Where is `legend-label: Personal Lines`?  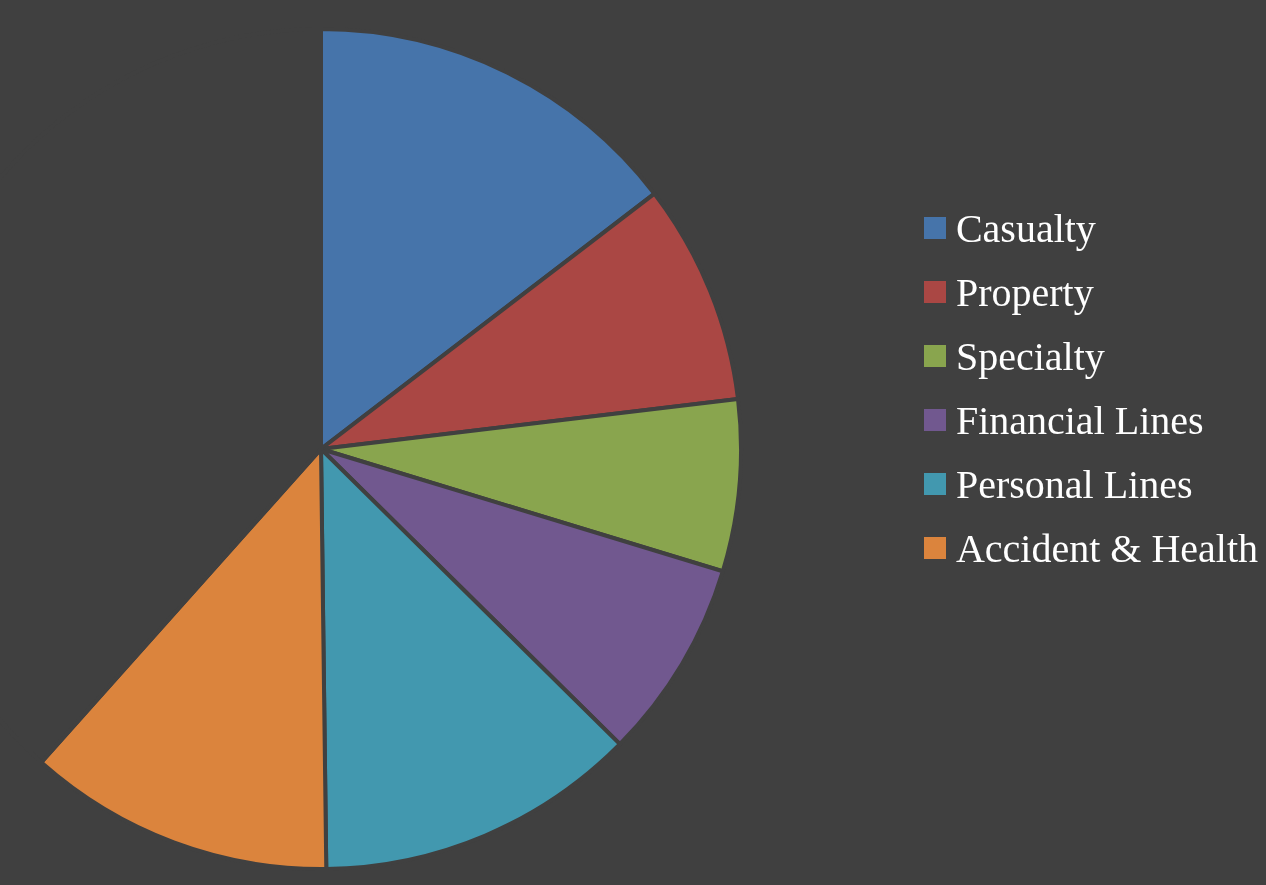 legend-label: Personal Lines is located at coordinates (1074, 484).